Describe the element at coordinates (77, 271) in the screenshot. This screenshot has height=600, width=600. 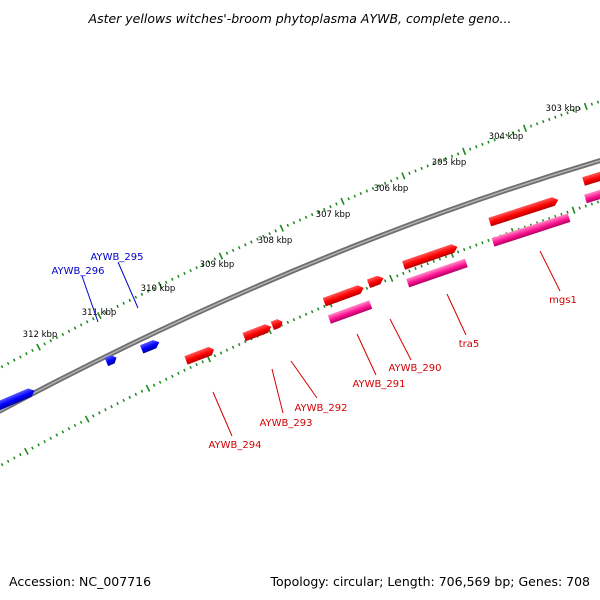
I see `gene-label: AYWB_296` at that location.